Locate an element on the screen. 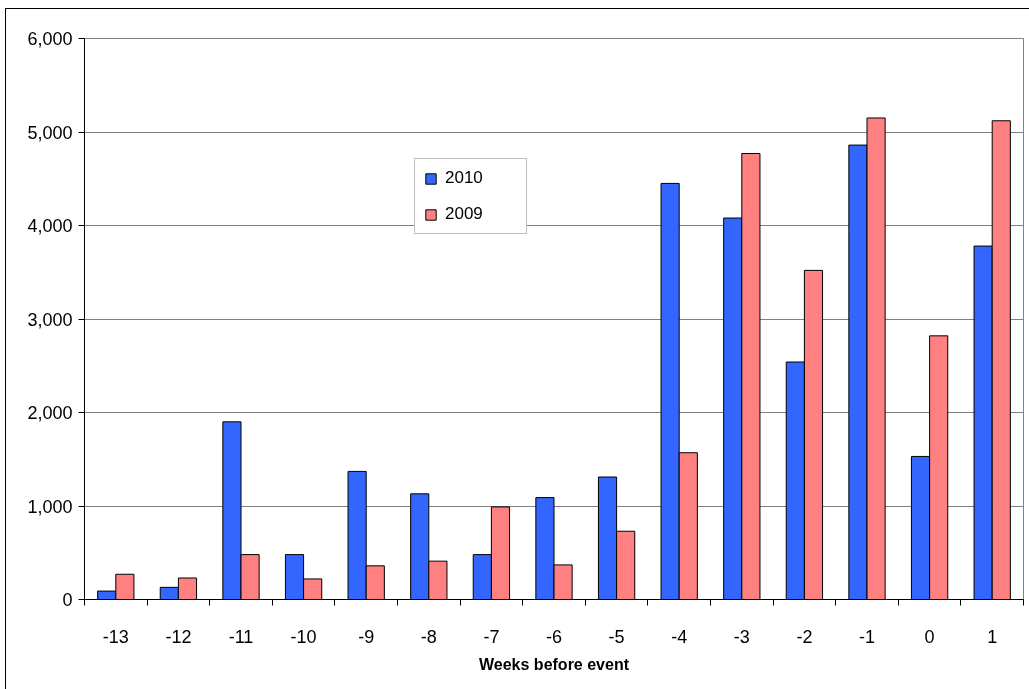 The image size is (1029, 689). x-tick-label: 0 is located at coordinates (929, 636).